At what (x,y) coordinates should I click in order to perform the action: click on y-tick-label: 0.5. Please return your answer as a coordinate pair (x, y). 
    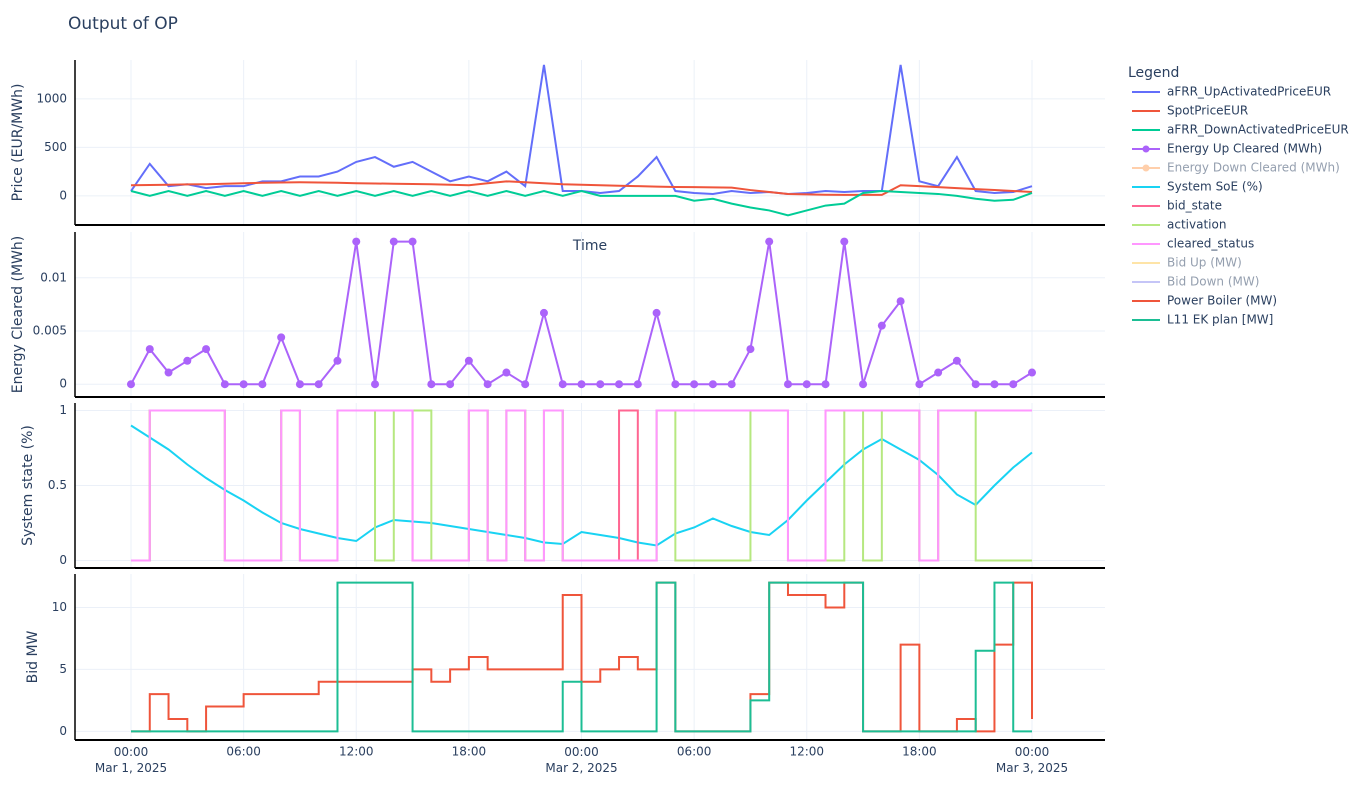
    Looking at the image, I should click on (57, 485).